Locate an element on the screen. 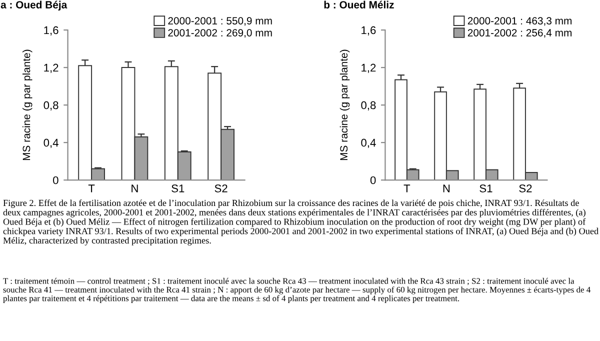 Image resolution: width=600 pixels, height=341 pixels. caption: Figure 2. Effet de la fertilisation azotée et de l’inoculation par Rhizobium sur la croissance des racines de la variété de pois chiche, INRAT 93/1. Résultats de deux campagnes agricoles, 2000-2001 et 2001-2002, menées dans deux stations expérimentales de l’INRAT caractérisées par des pluviométries différentes, (a) Oued Béja et (b) Oued Méliz — Effect of nitrogen fertilization compared to Rhizobium inoculation on the production of root dry weight (mg DW per plant) of chickpea variety INRAT 93/1. Results of two experimental periods 2000-2001 and 2001-2002 in two experimental stations of INRAT, (a) Oued Béja and (b) Oued Méliz, characterized by contrasted precipitation regimes. is located at coordinates (300, 222).